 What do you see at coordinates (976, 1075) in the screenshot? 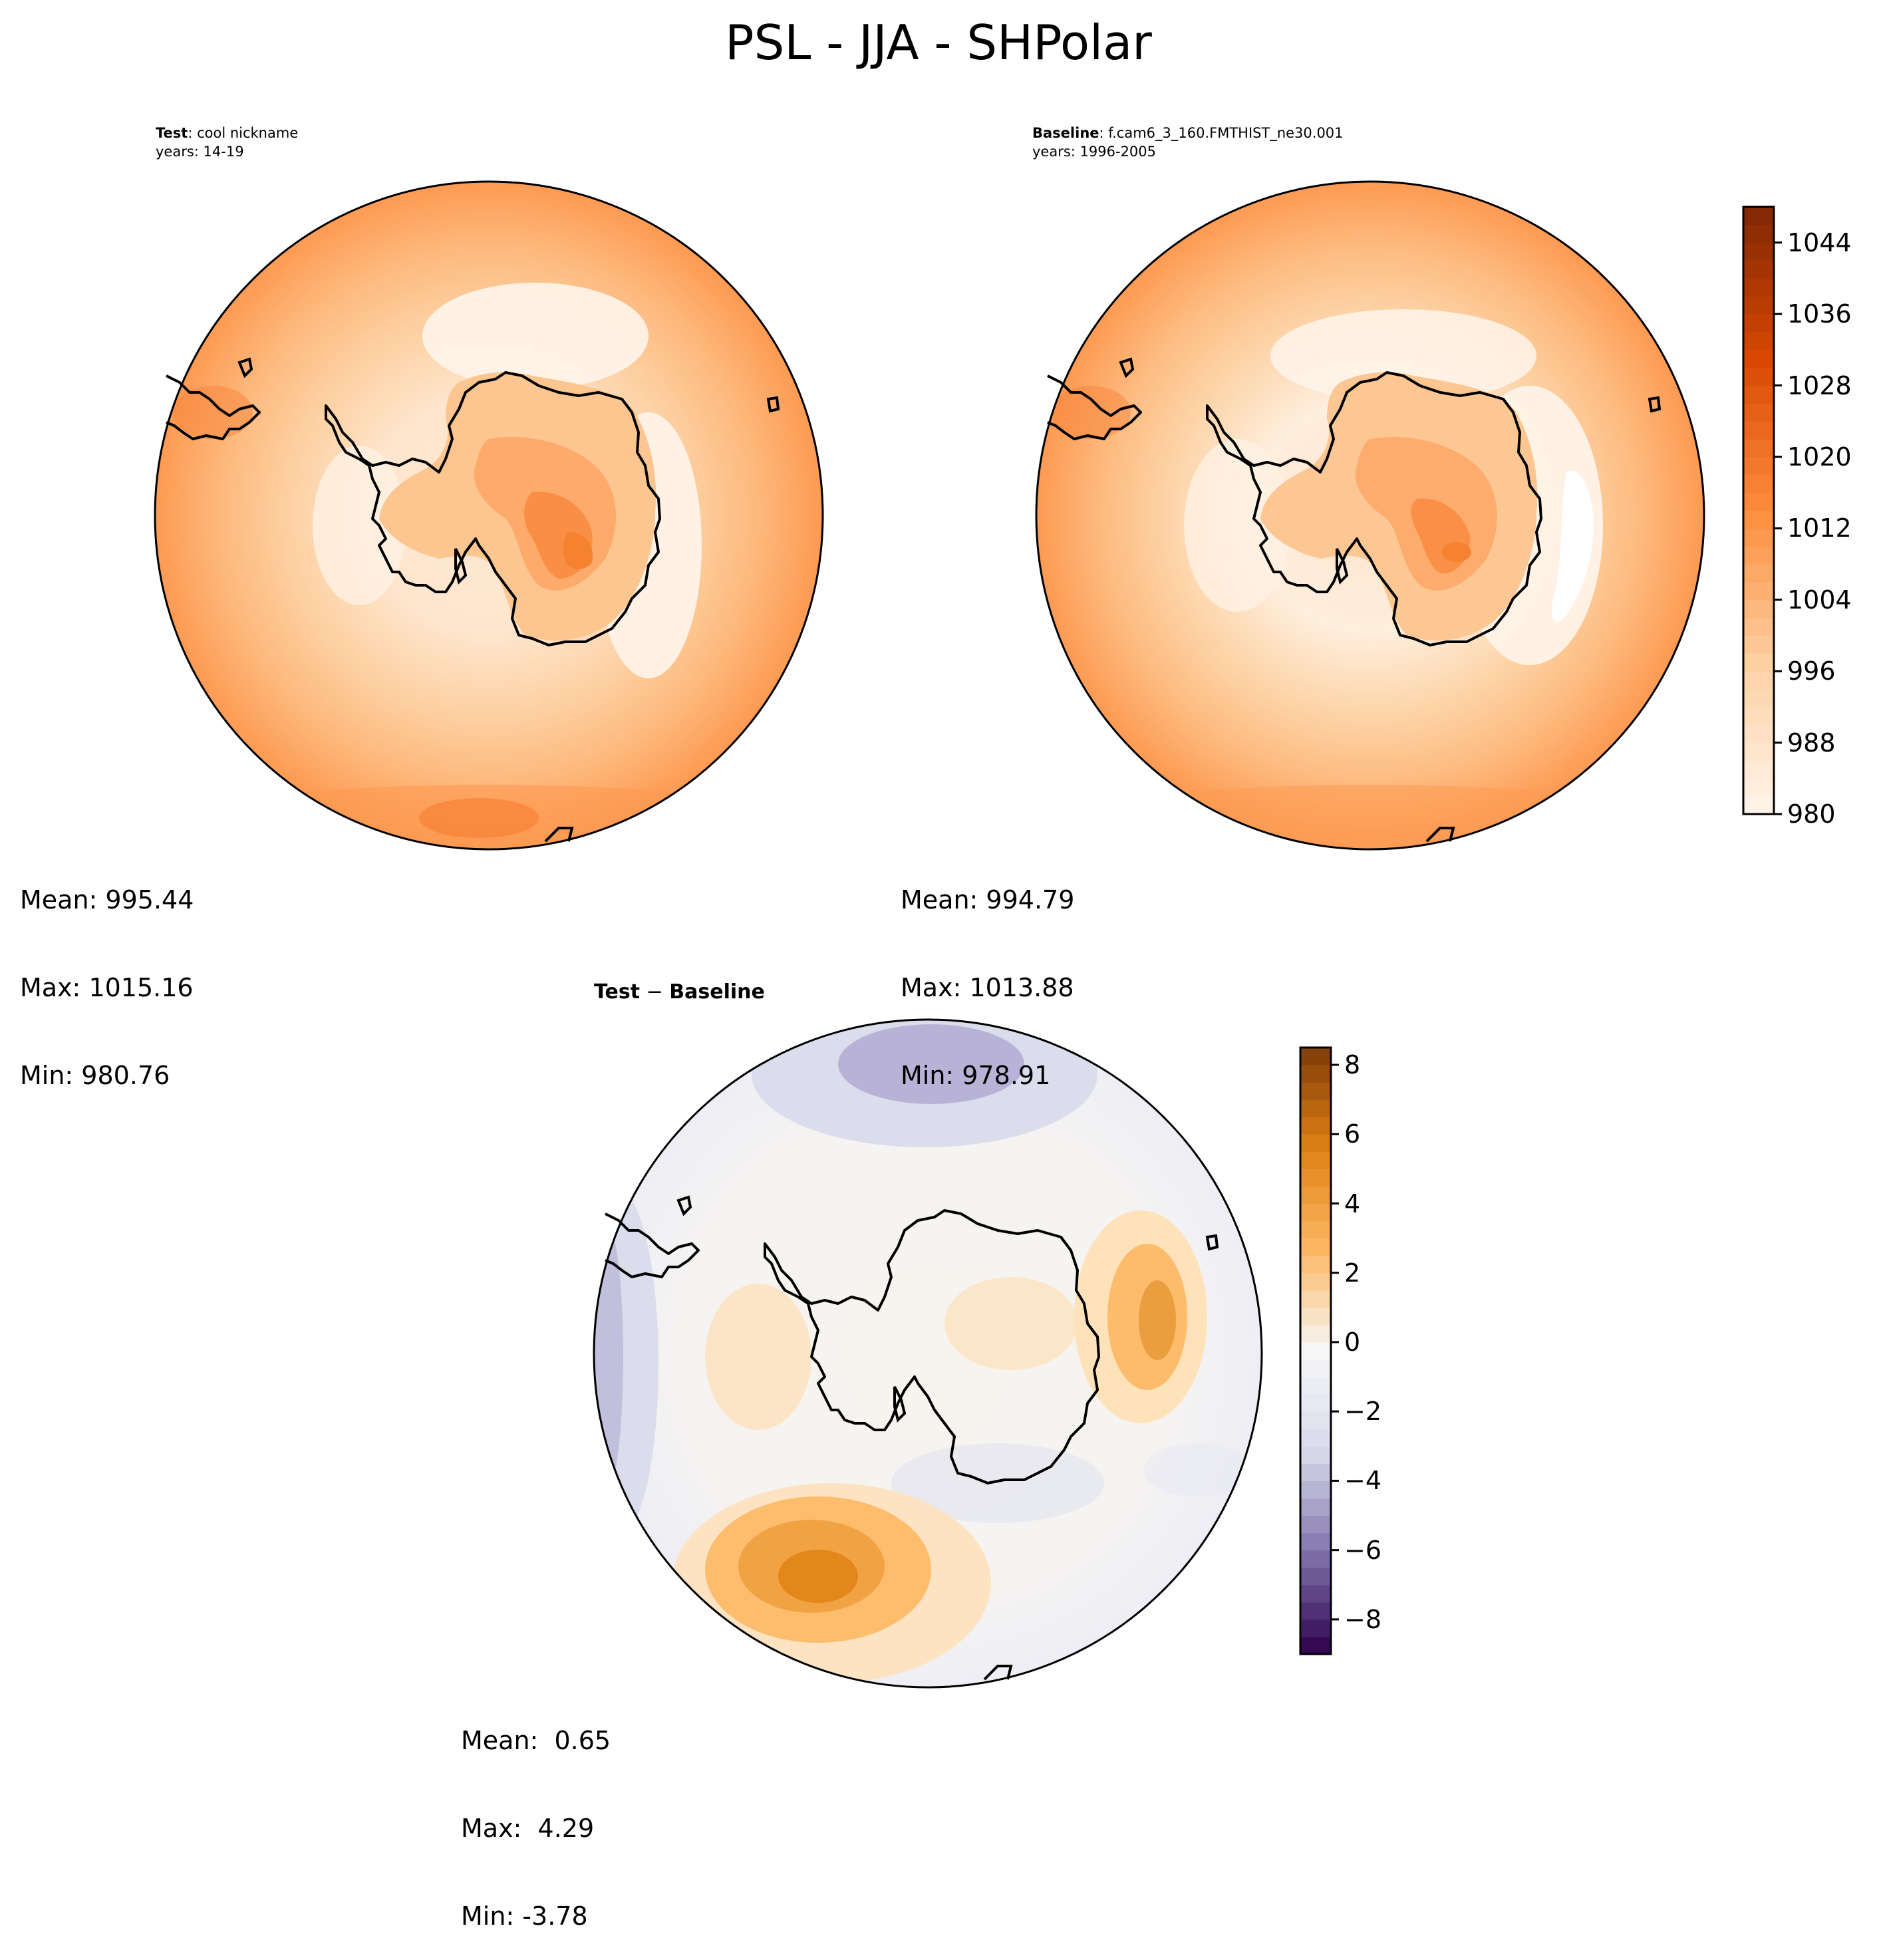
I see `baseline-min: Min: 978.91` at bounding box center [976, 1075].